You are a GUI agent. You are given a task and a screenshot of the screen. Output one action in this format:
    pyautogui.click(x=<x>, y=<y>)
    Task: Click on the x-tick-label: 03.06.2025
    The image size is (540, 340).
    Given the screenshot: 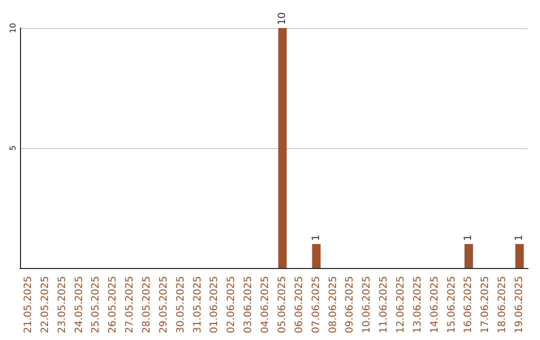 What is the action you would take?
    pyautogui.click(x=248, y=305)
    